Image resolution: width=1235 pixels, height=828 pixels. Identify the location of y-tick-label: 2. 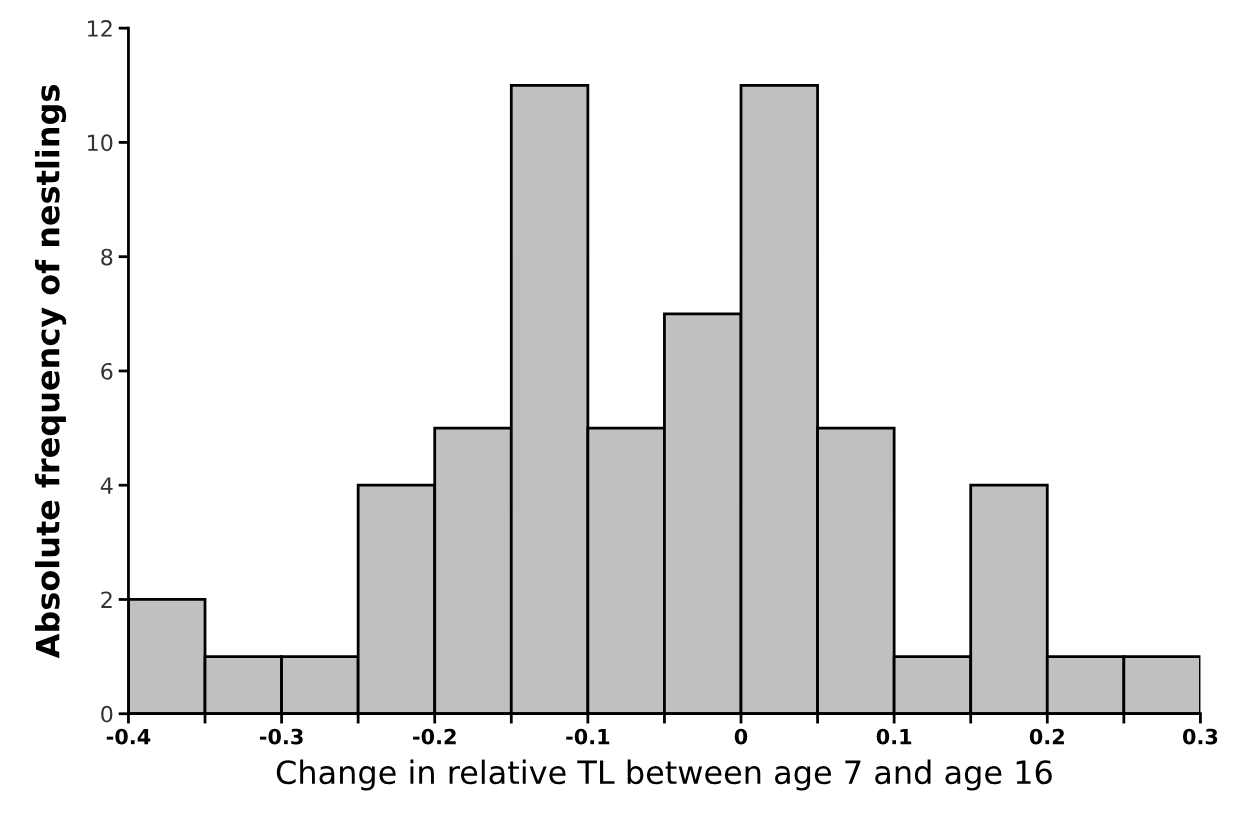
(106, 599).